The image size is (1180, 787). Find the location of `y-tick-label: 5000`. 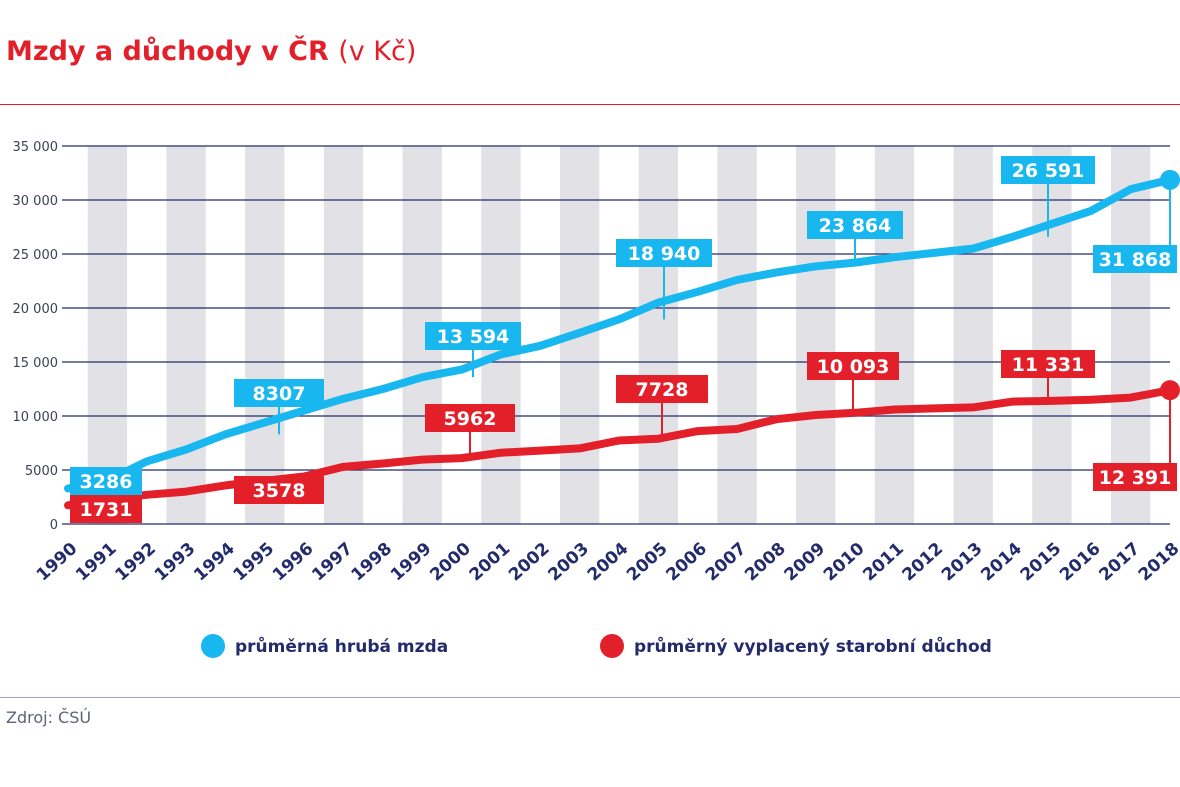

y-tick-label: 5000 is located at coordinates (41, 471).